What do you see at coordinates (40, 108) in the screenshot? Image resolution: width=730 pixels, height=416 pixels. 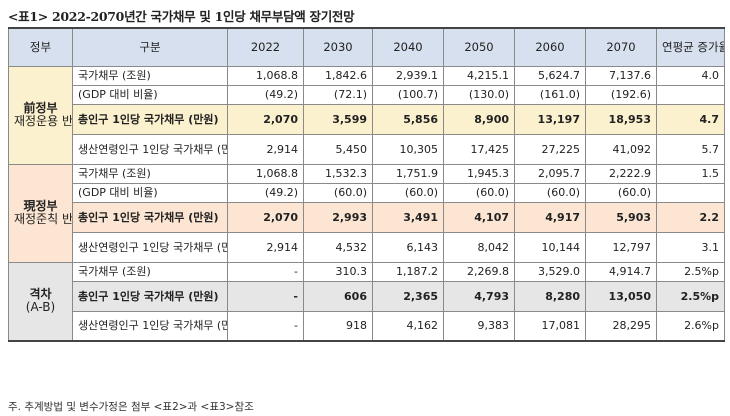 I see `group-name: 前정부` at bounding box center [40, 108].